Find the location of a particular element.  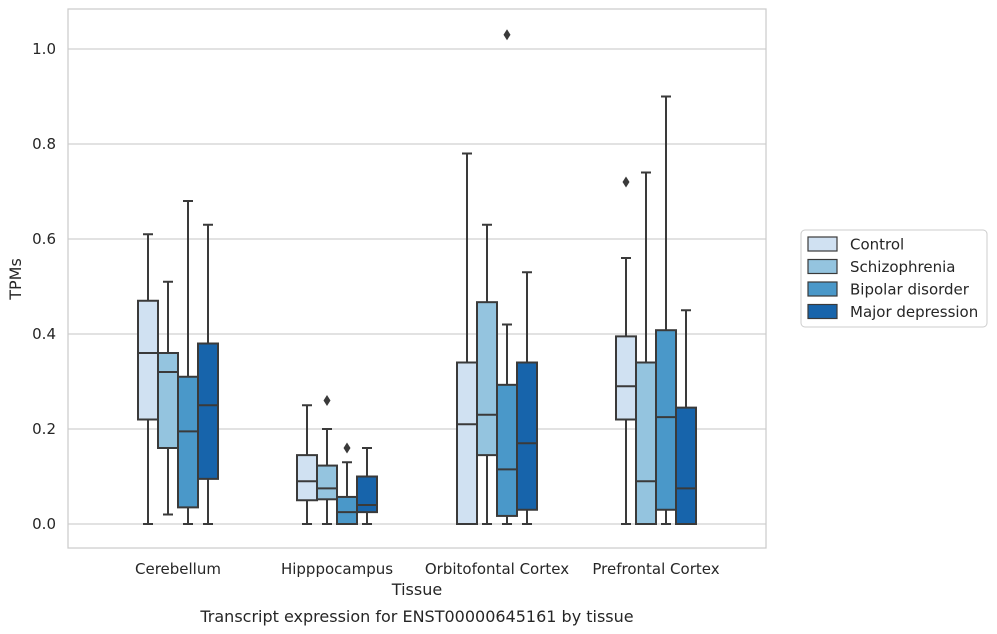

legend-frame is located at coordinates (894, 278).